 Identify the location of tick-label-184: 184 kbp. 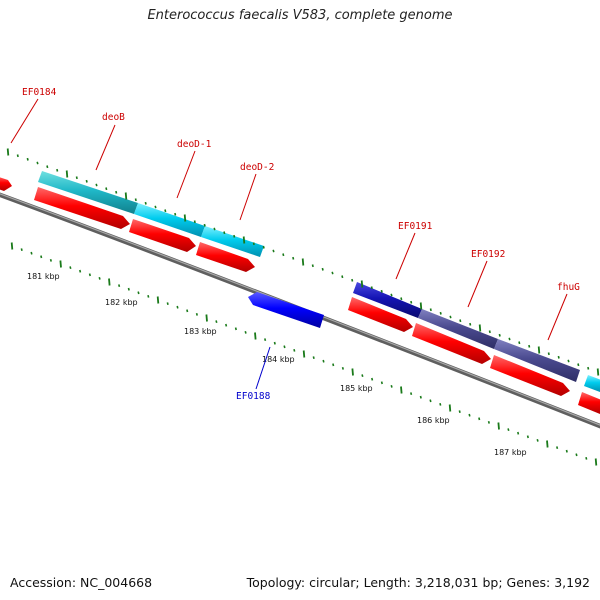
(278, 359).